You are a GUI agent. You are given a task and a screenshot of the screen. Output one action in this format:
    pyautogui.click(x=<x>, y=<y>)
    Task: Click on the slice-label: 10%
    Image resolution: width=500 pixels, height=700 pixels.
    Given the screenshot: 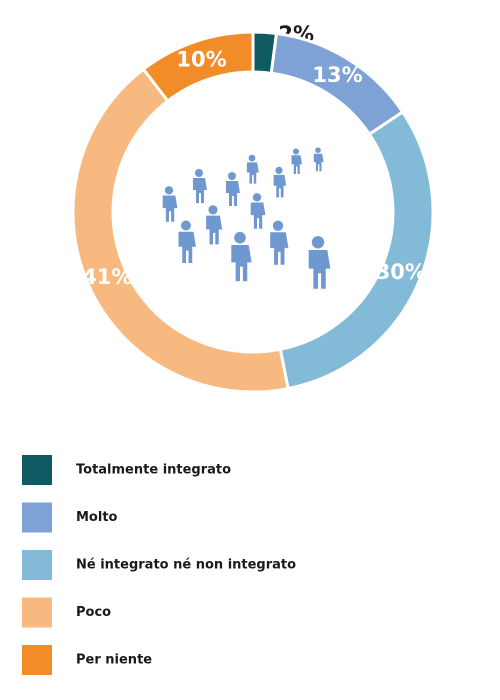 What is the action you would take?
    pyautogui.click(x=201, y=59)
    